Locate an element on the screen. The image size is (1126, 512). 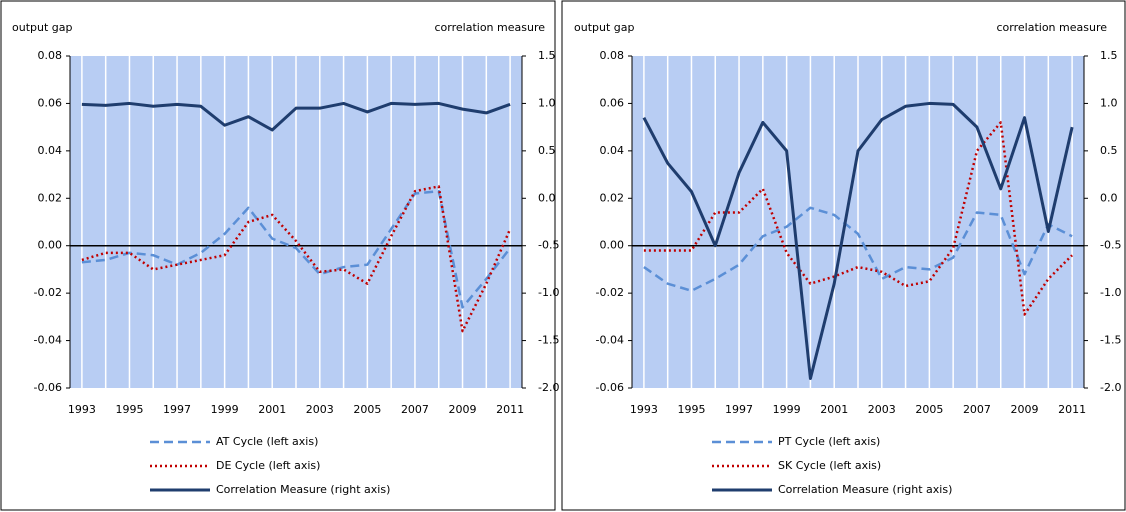
legend-label: AT Cycle (left axis) is located at coordinates (267, 441).